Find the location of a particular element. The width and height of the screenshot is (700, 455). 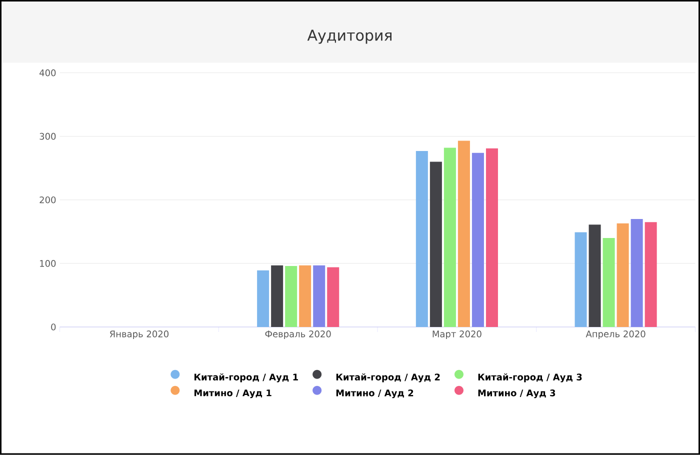

y-tick-label: 400 is located at coordinates (48, 72).